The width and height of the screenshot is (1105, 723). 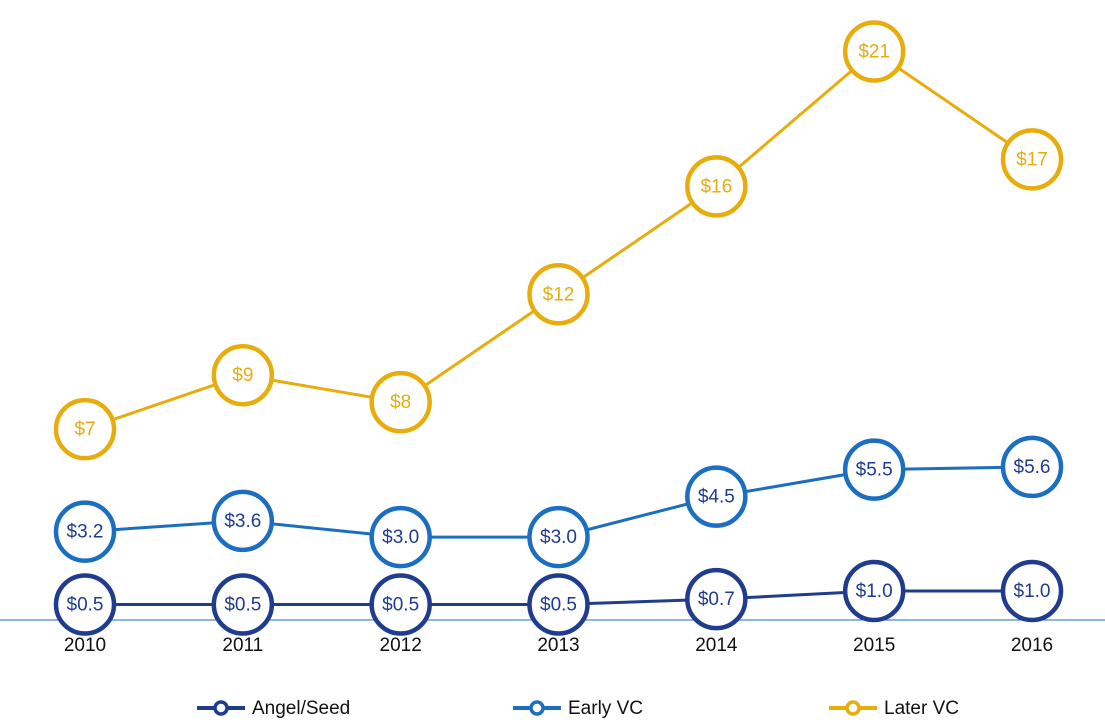 I want to click on x-tick-label: 2015, so click(x=874, y=645).